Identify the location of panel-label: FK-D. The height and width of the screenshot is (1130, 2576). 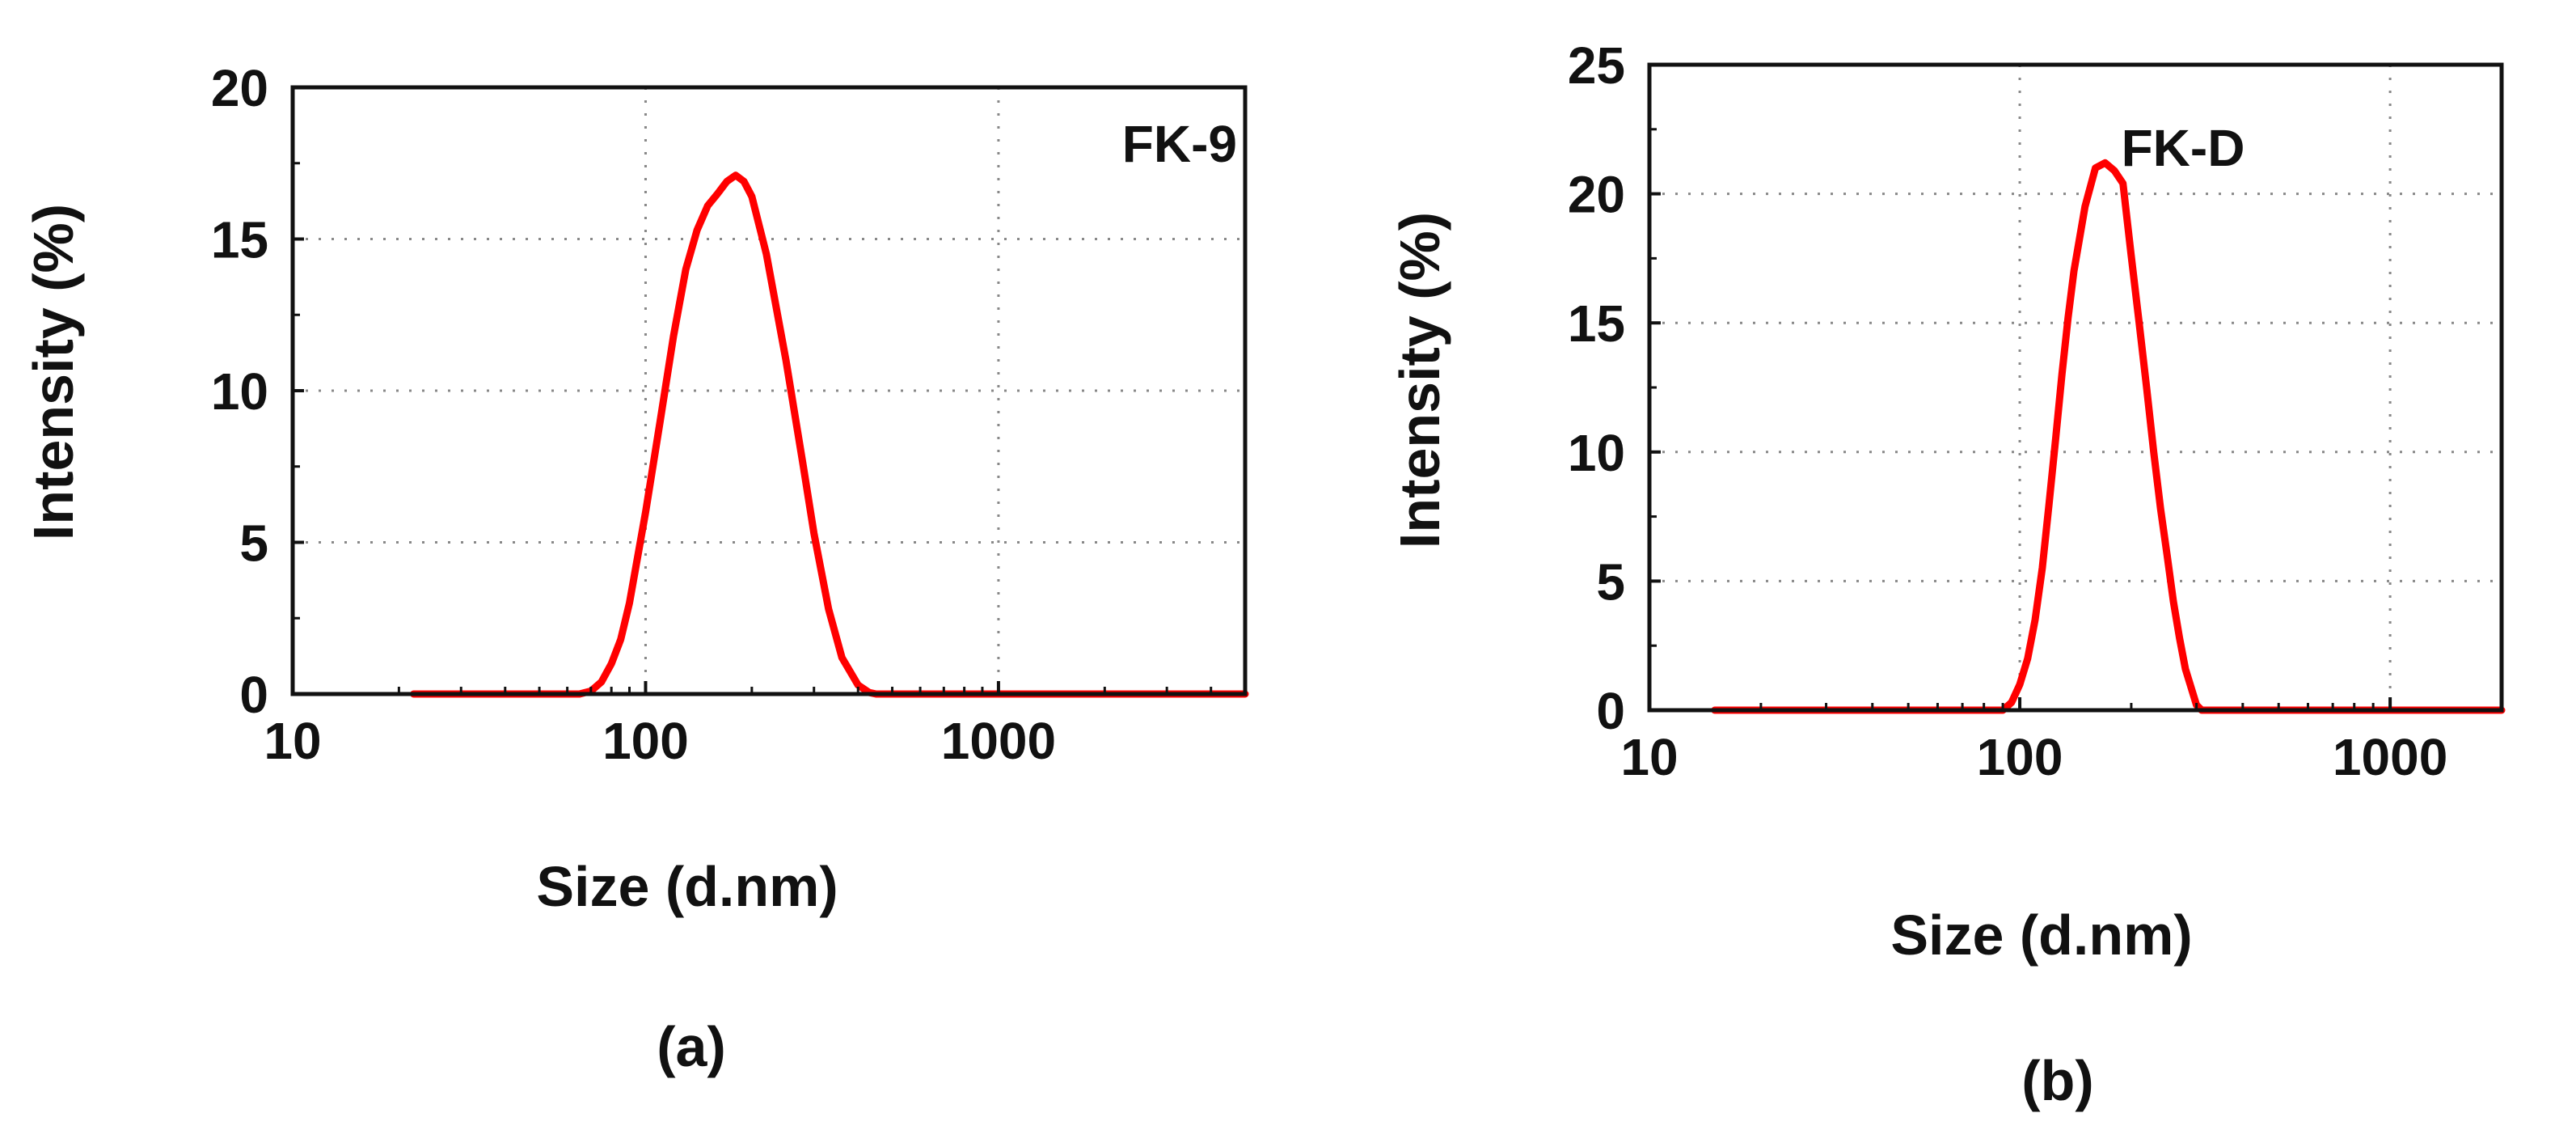
(2183, 148).